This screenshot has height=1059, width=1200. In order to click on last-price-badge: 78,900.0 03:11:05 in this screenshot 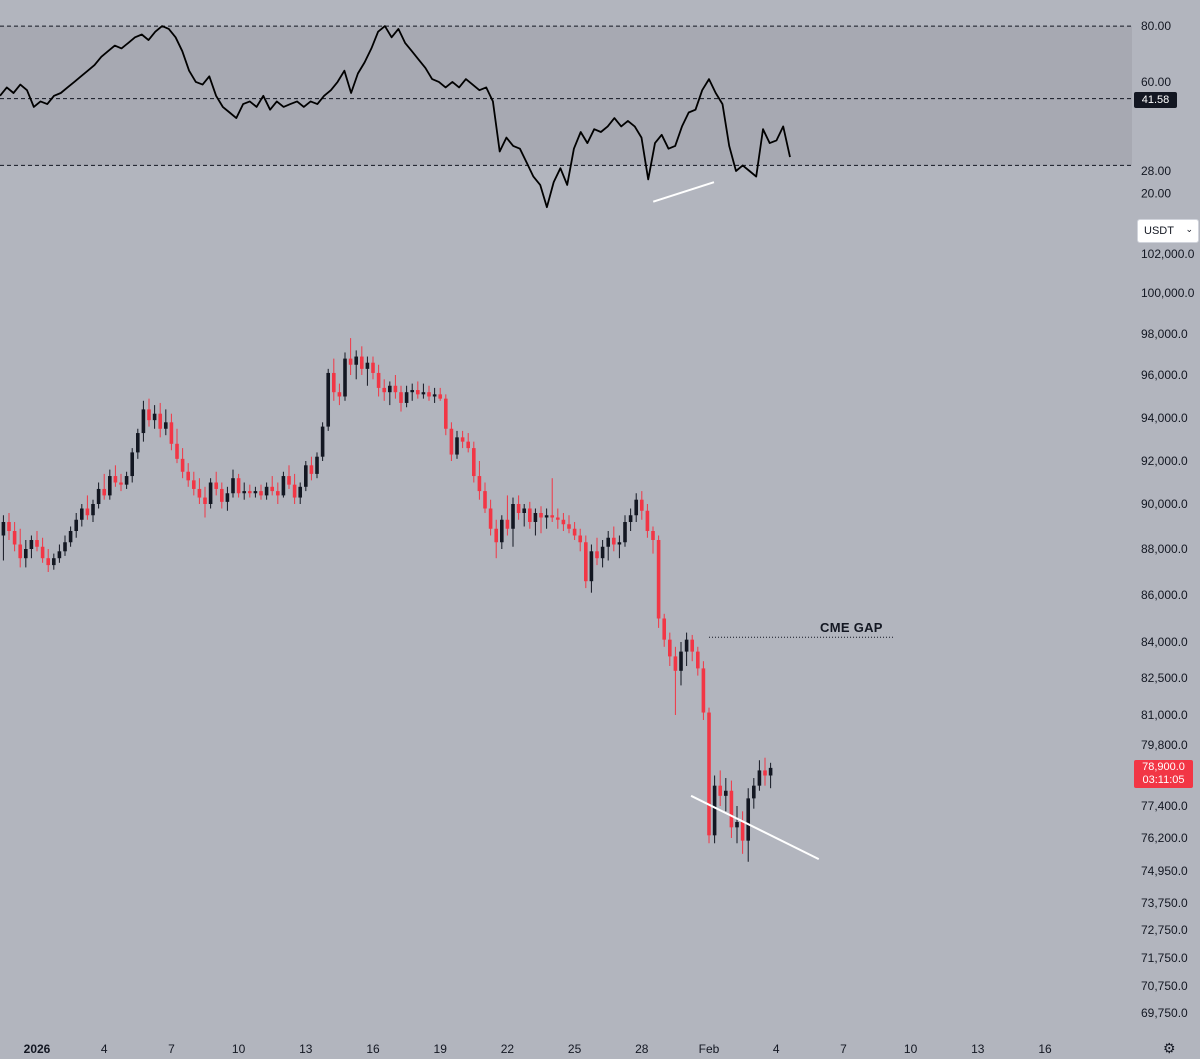, I will do `click(1163, 774)`.